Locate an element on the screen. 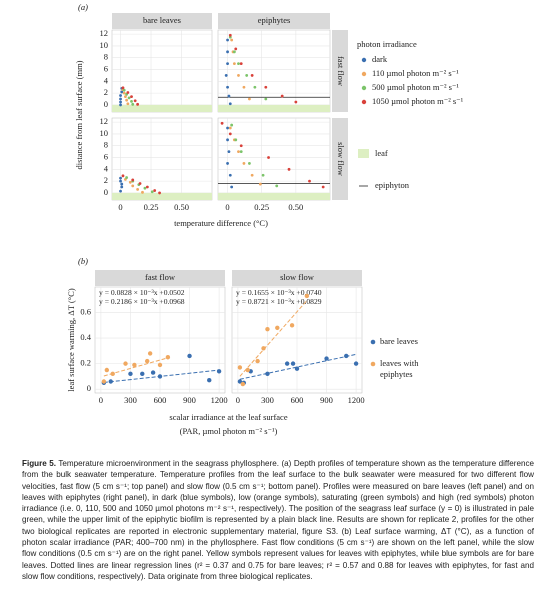 This screenshot has width=554, height=591. legend-label: 500 µmol photon m⁻² s⁻¹ is located at coordinates (415, 87).